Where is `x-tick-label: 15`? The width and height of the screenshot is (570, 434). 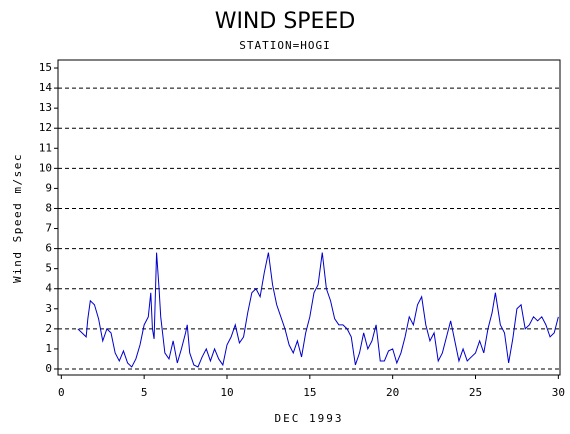
x-tick-label: 15 is located at coordinates (309, 392).